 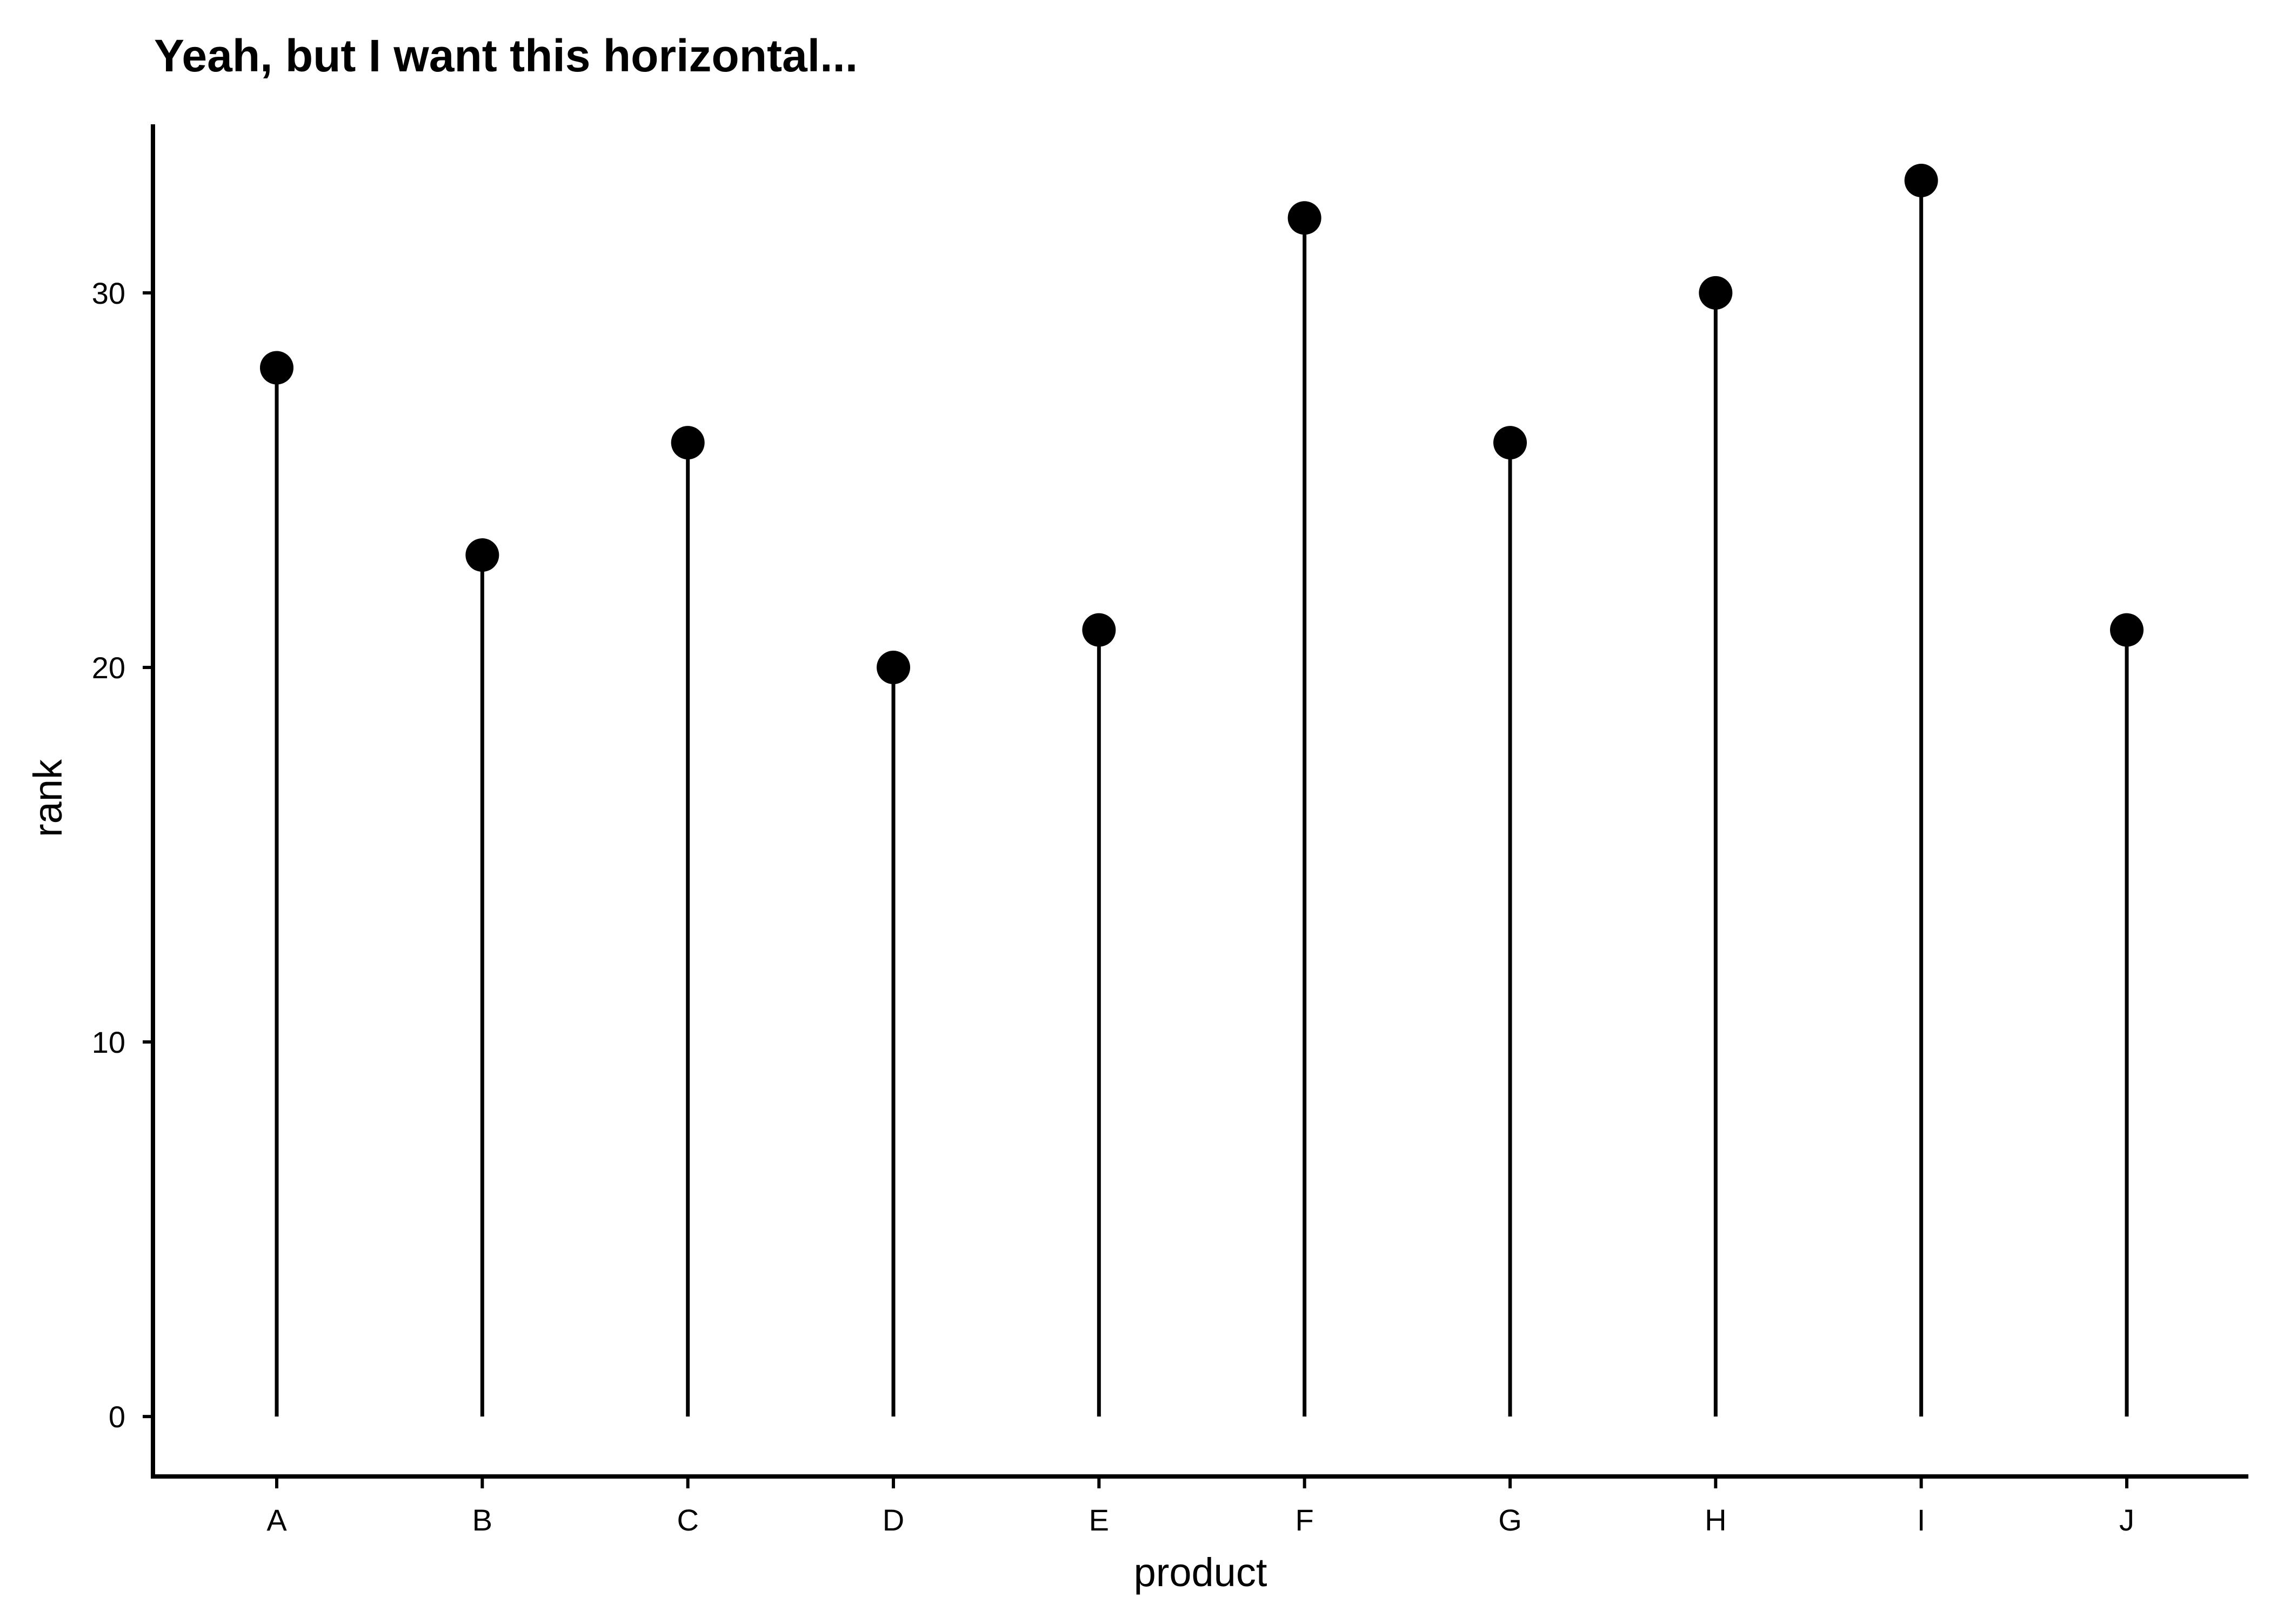 What do you see at coordinates (687, 1520) in the screenshot?
I see `x-tick-label: C` at bounding box center [687, 1520].